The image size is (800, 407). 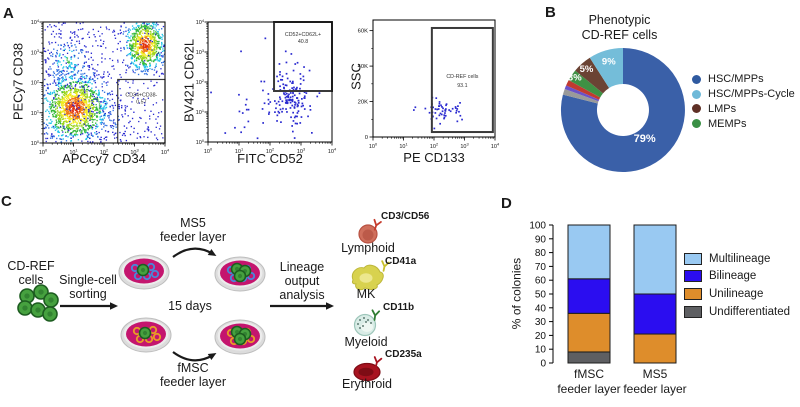 What do you see at coordinates (193, 223) in the screenshot?
I see `ms5-feeder-line1: MS5` at bounding box center [193, 223].